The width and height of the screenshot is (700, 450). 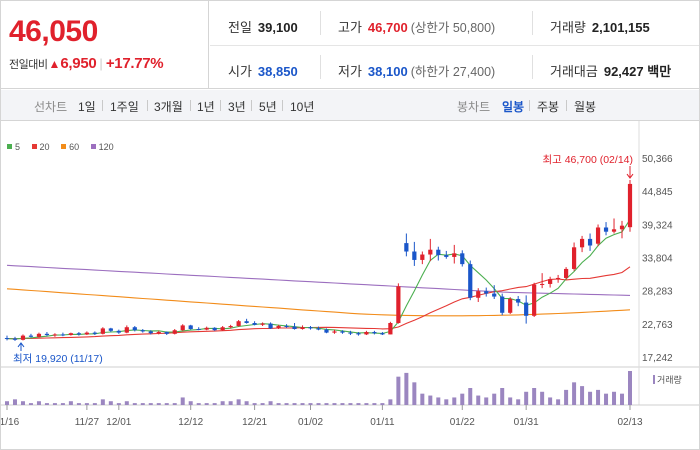 I want to click on period-1y: 1년, so click(x=206, y=107).